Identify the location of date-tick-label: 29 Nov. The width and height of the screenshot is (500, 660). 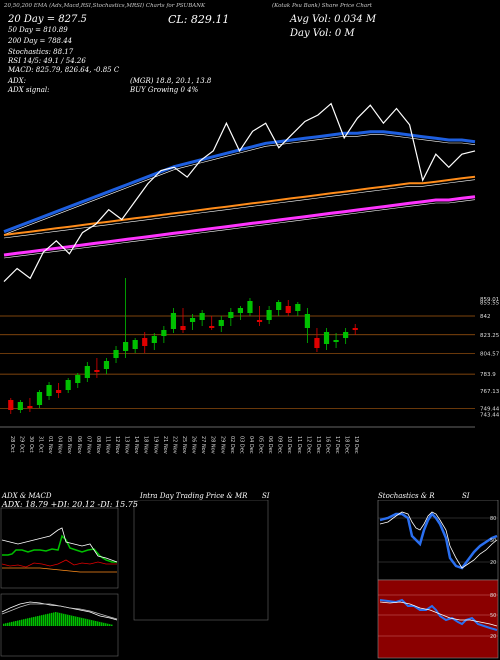
(222, 445).